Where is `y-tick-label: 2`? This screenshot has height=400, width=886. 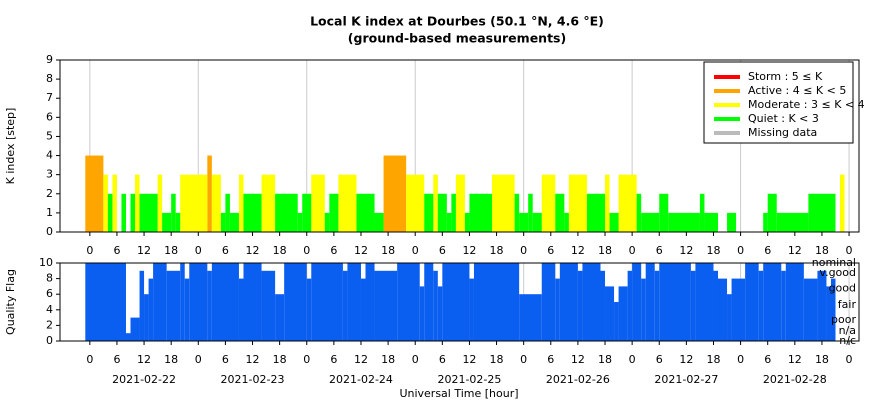 y-tick-label: 2 is located at coordinates (49, 324).